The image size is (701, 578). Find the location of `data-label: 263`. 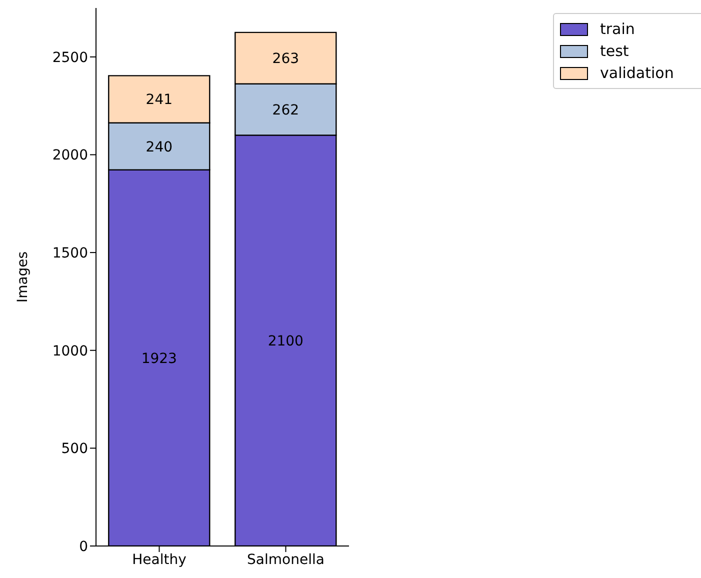

data-label: 263 is located at coordinates (286, 59).